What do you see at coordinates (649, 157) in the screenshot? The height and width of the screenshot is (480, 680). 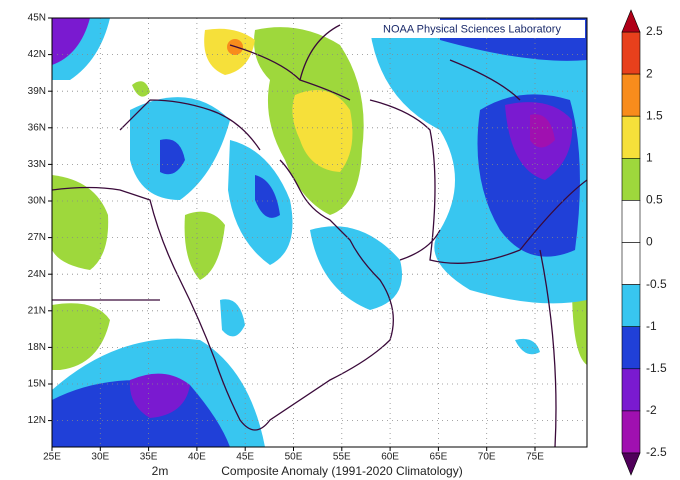 I see `colorbar-label: 1` at bounding box center [649, 157].